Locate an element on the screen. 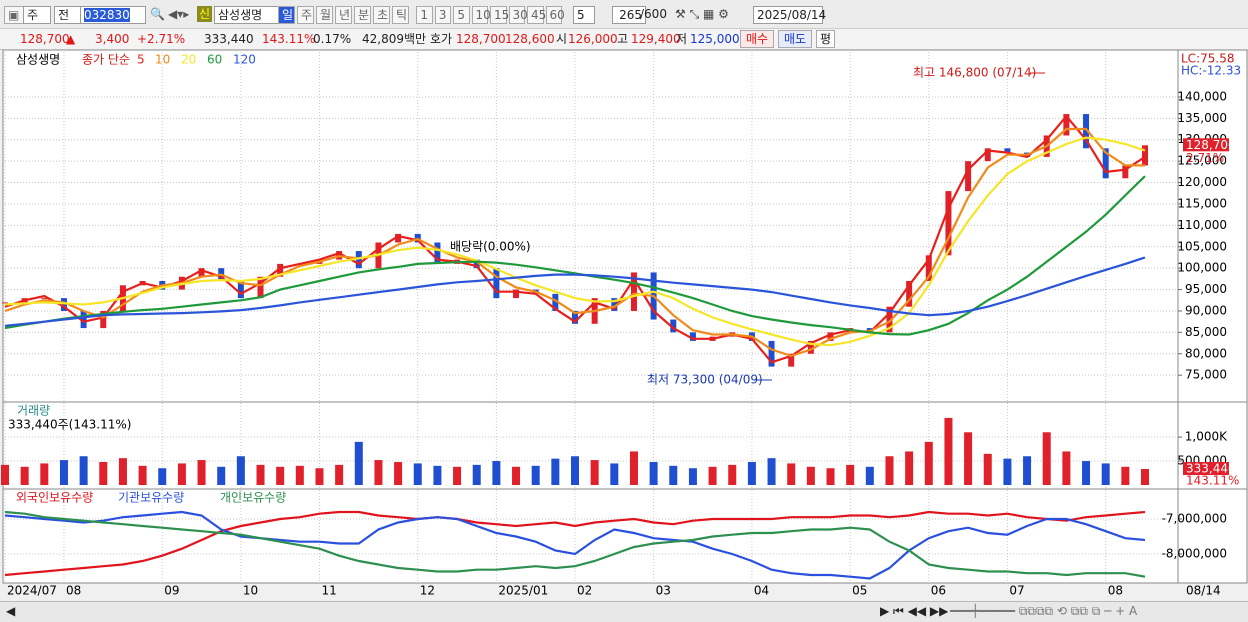 The image size is (1248, 622). interval-input: 5 is located at coordinates (584, 15).